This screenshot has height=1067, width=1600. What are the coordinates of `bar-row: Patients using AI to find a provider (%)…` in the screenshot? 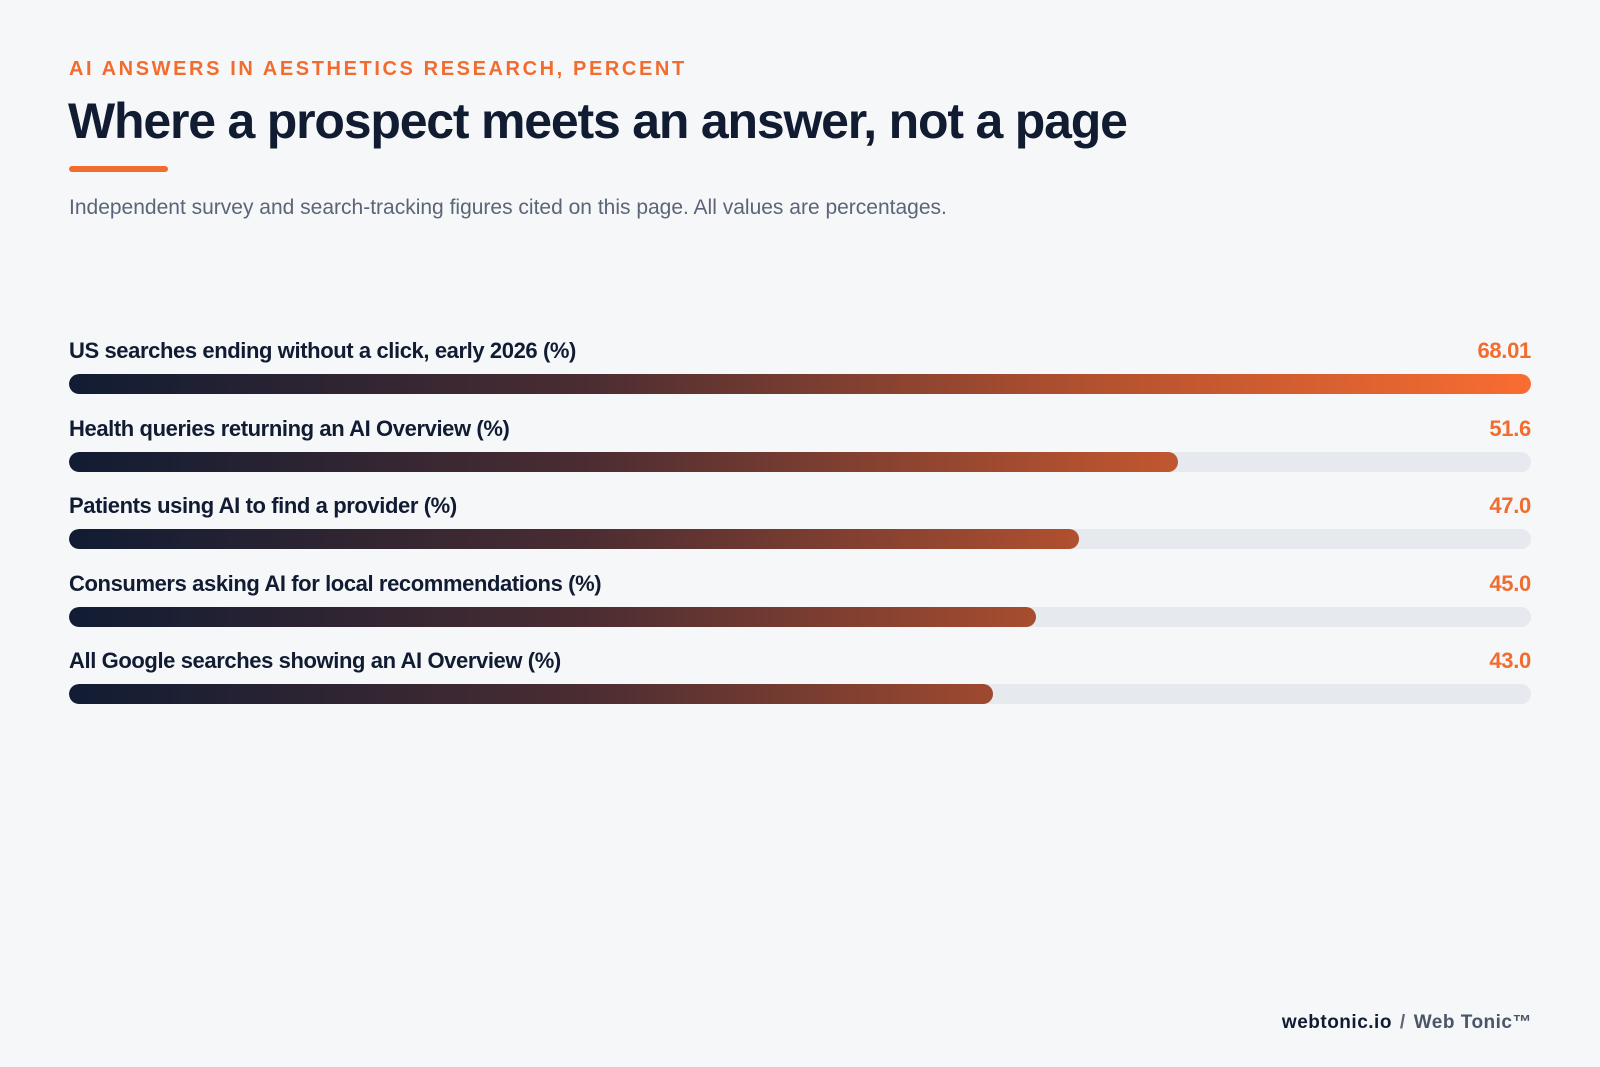 It's located at (800, 530).